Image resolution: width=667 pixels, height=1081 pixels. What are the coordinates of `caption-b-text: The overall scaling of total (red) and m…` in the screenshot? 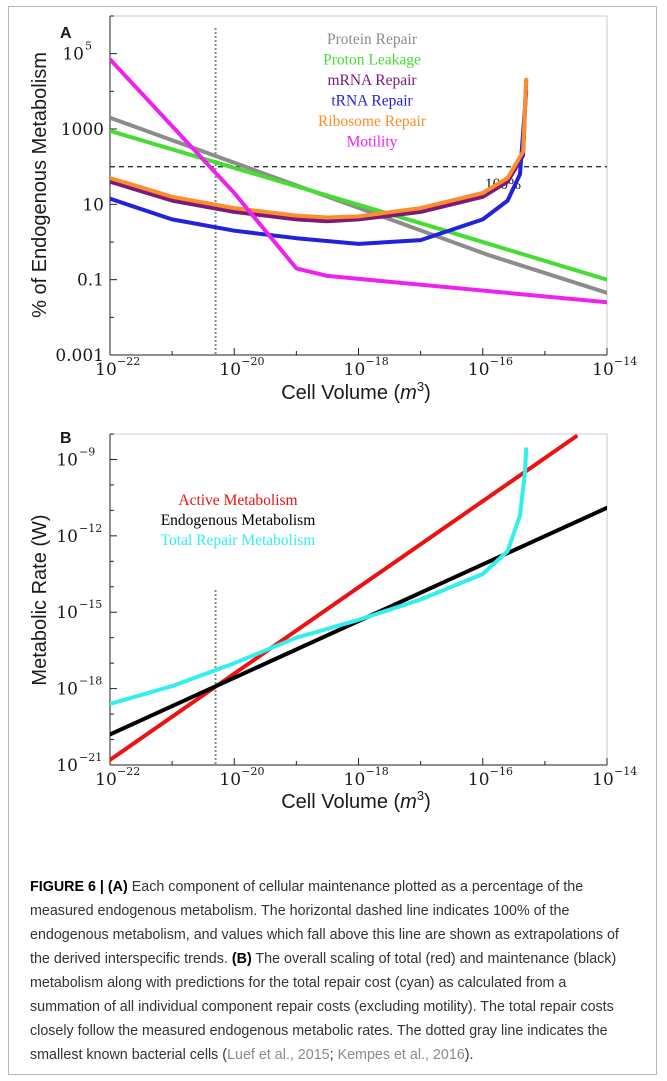 It's located at (323, 1007).